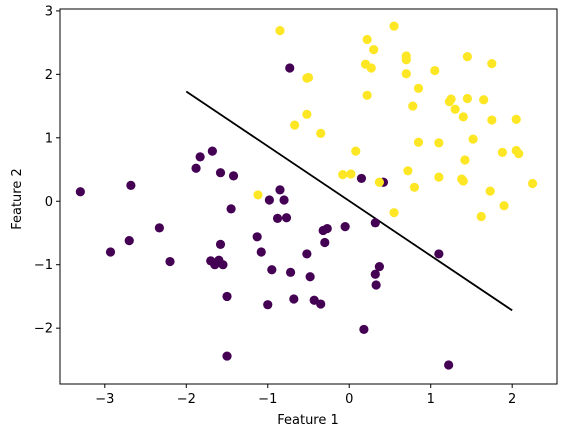  Describe the element at coordinates (267, 399) in the screenshot. I see `x-tick-label: −1` at that location.